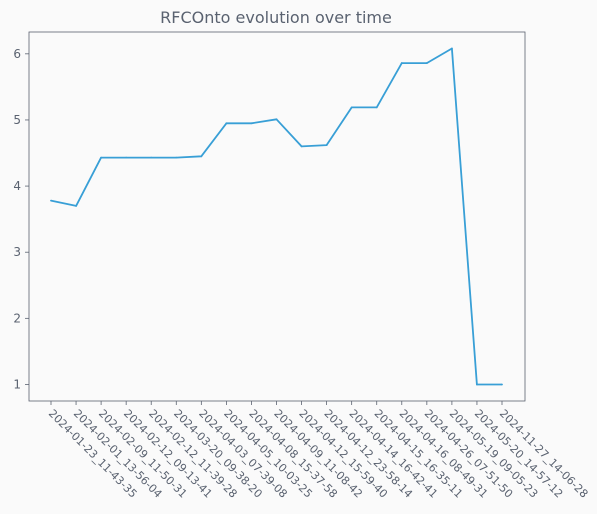 This screenshot has height=514, width=597. Describe the element at coordinates (17, 318) in the screenshot. I see `y-tick-label: 2` at that location.